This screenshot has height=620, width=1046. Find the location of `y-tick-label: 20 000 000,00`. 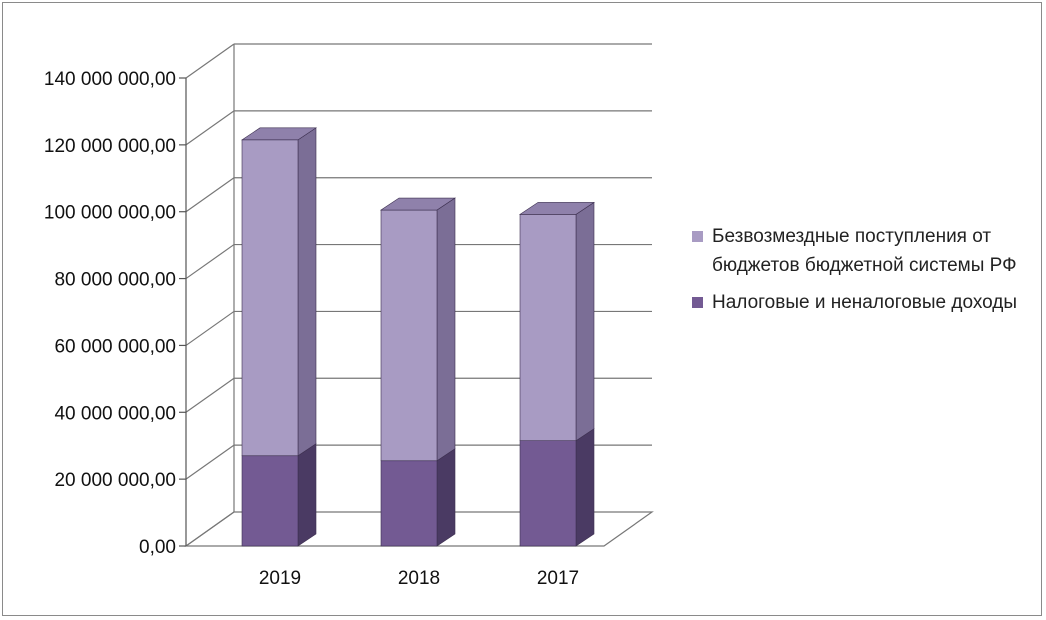

y-tick-label: 20 000 000,00 is located at coordinates (115, 480).